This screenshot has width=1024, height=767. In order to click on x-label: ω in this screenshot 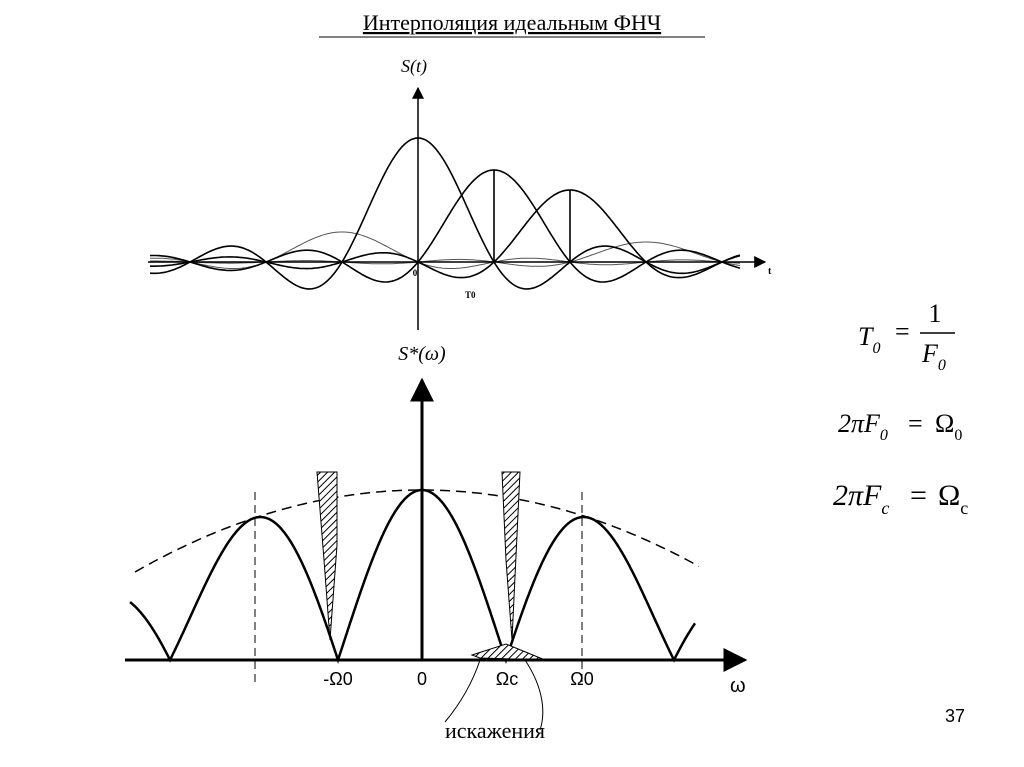, I will do `click(738, 686)`.